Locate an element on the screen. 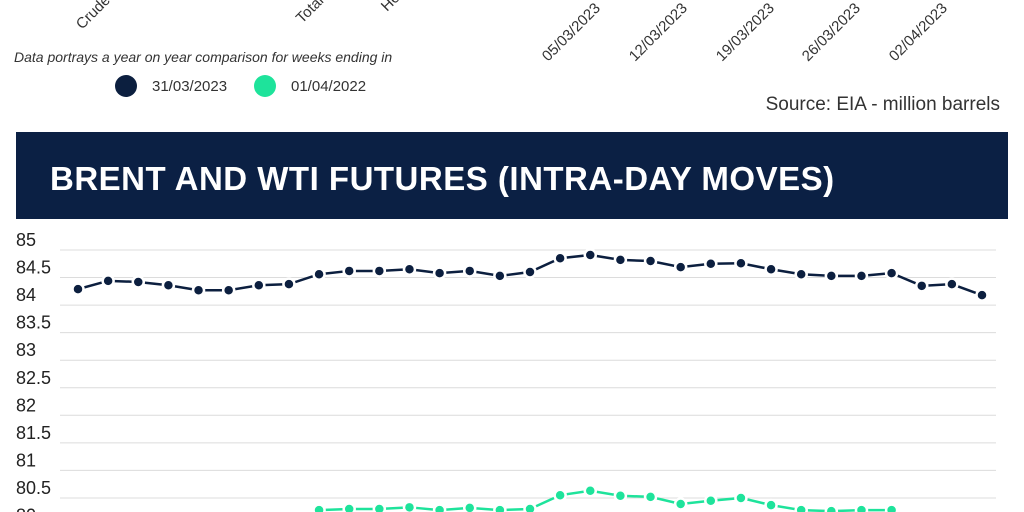 The height and width of the screenshot is (512, 1024). category-fragment: Total is located at coordinates (310, 13).